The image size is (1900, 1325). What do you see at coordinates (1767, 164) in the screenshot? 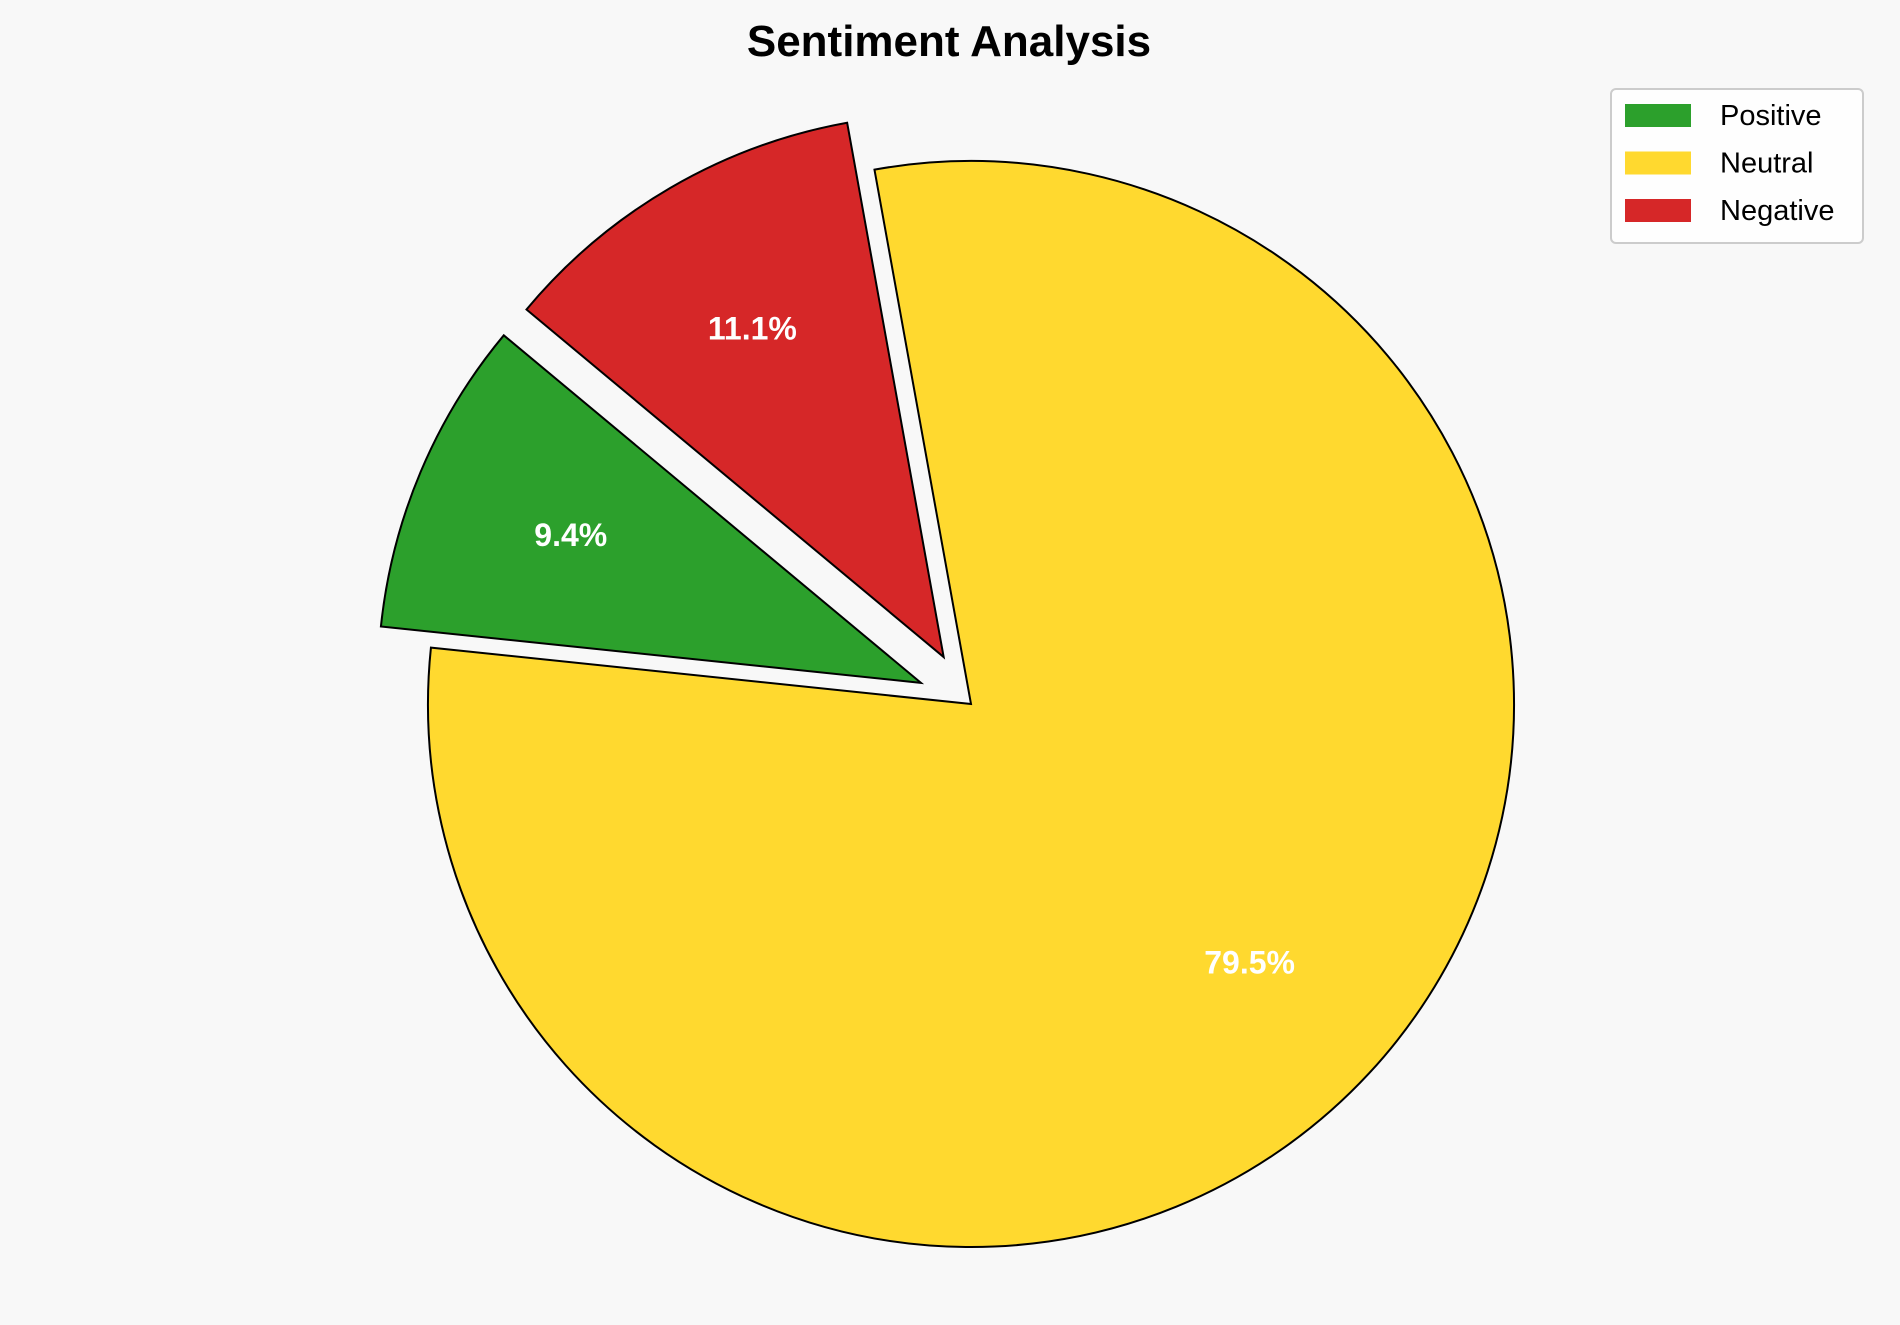
I see `legend-label: Neutral` at bounding box center [1767, 164].